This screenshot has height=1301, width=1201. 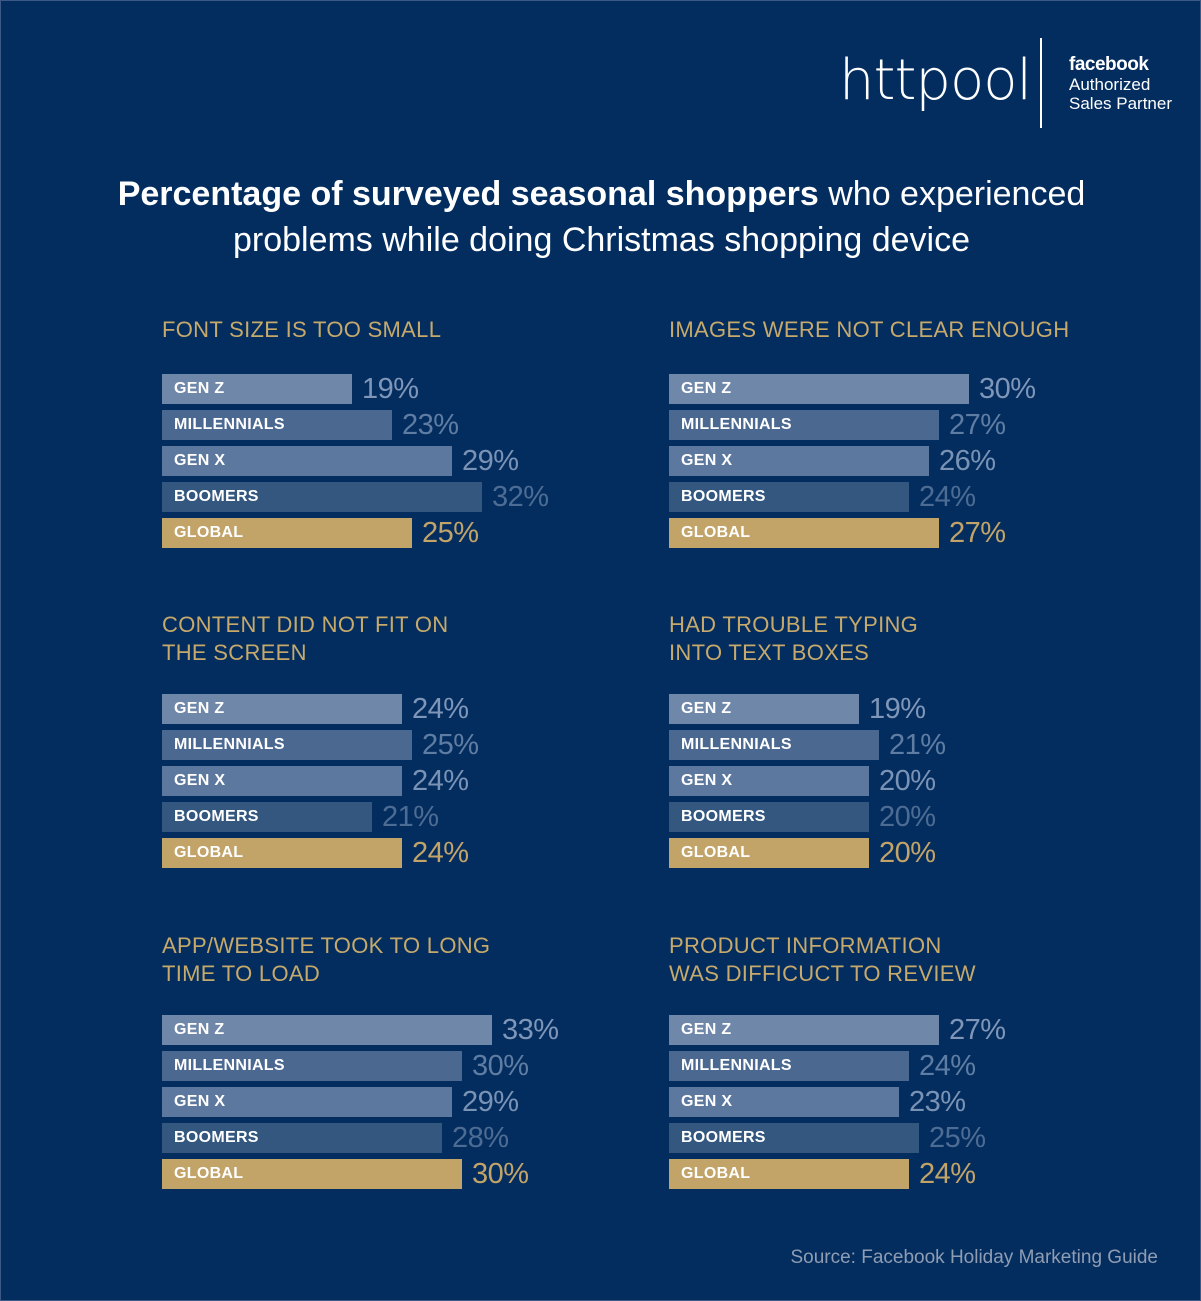 What do you see at coordinates (1041, 83) in the screenshot?
I see `logo-divider` at bounding box center [1041, 83].